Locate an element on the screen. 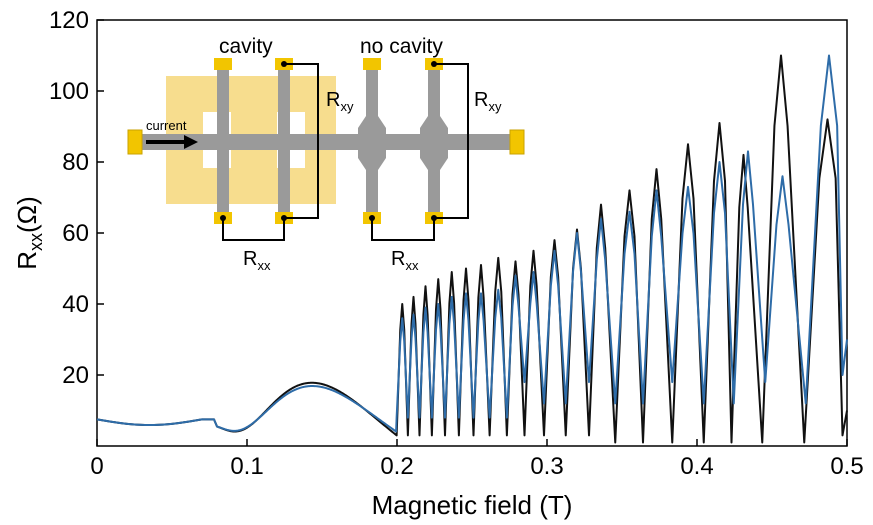 The width and height of the screenshot is (873, 525). inset-no-cavity-label: no cavity is located at coordinates (401, 46).